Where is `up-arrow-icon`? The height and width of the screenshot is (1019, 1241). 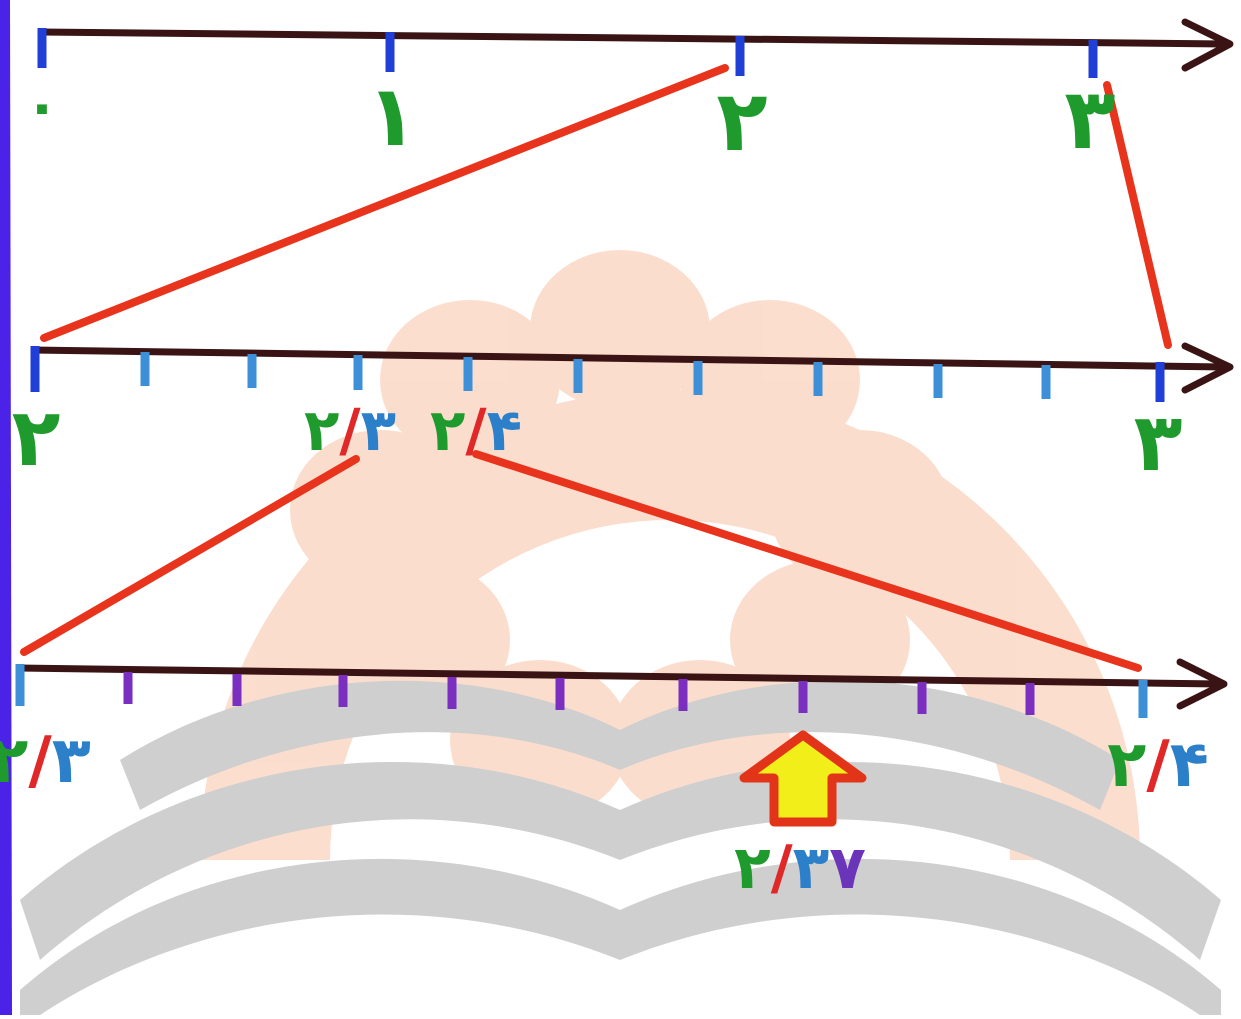
up-arrow-icon is located at coordinates (803, 778).